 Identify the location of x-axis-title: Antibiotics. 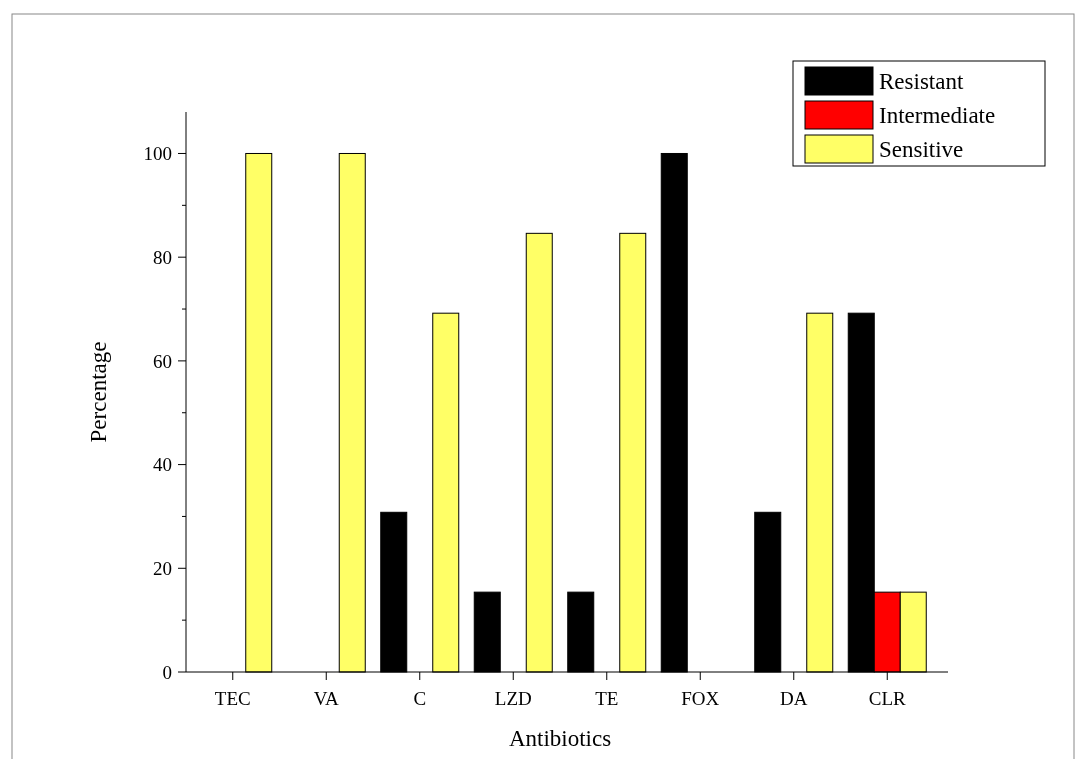
(560, 738).